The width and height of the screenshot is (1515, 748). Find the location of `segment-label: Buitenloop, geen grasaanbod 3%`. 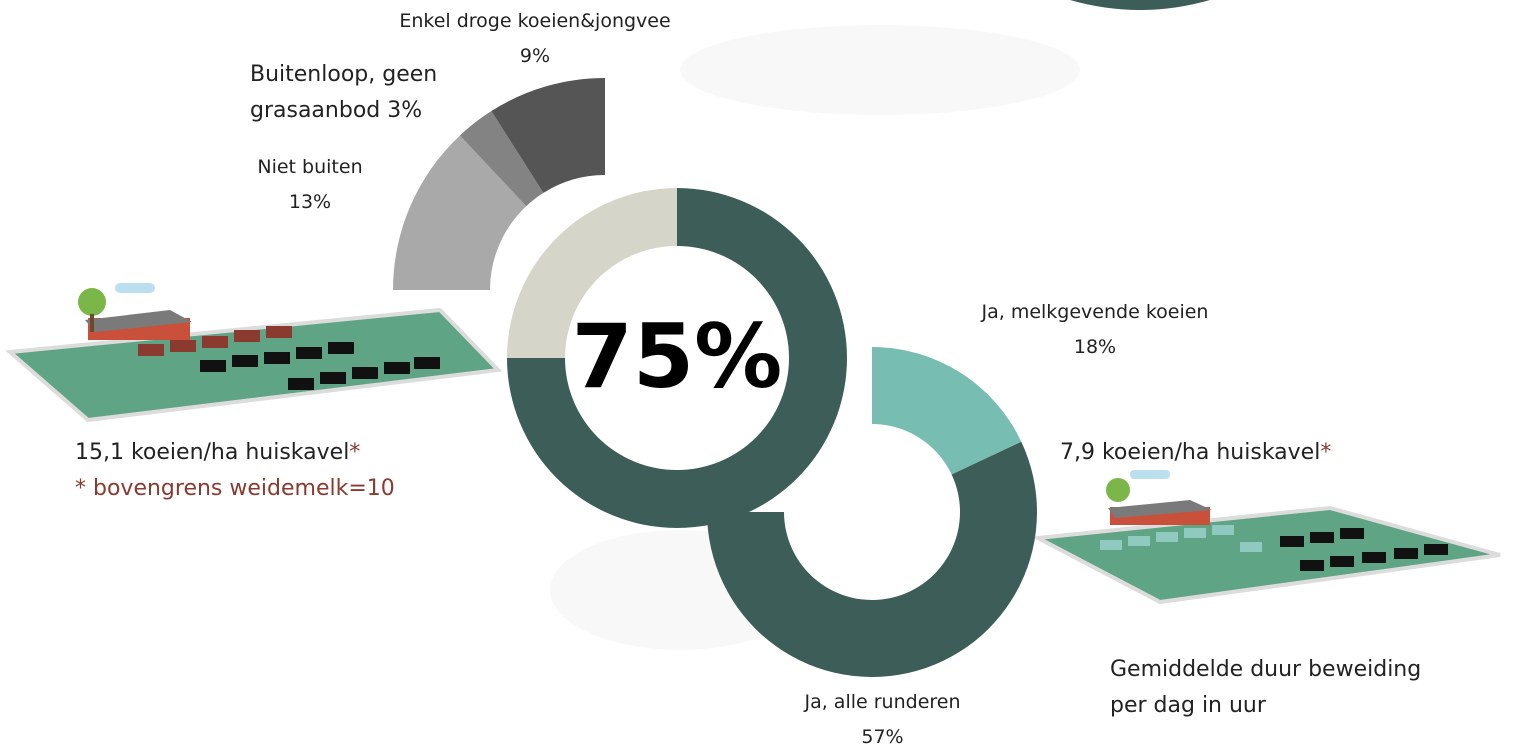

segment-label: Buitenloop, geen grasaanbod 3% is located at coordinates (355, 93).